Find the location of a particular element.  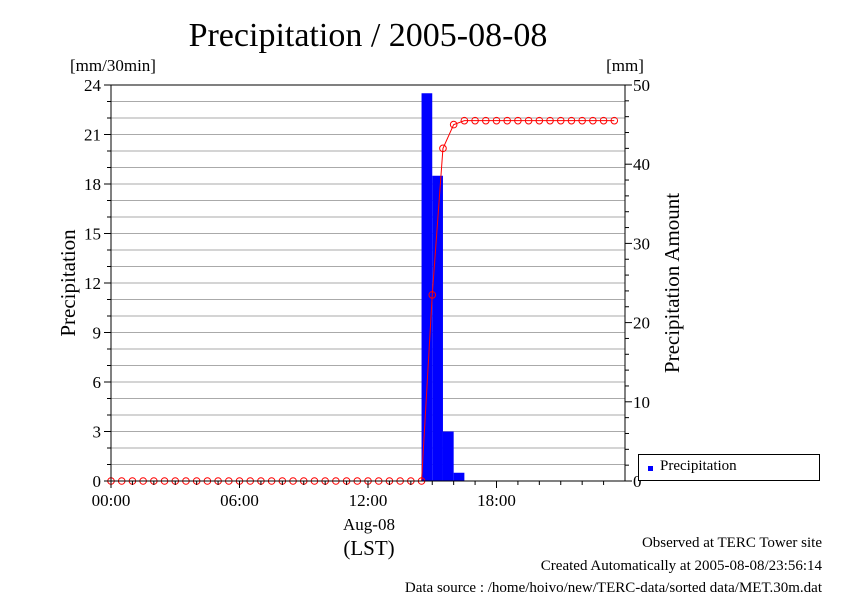

footer-observed: Observed at TERC Tower site is located at coordinates (731, 543).